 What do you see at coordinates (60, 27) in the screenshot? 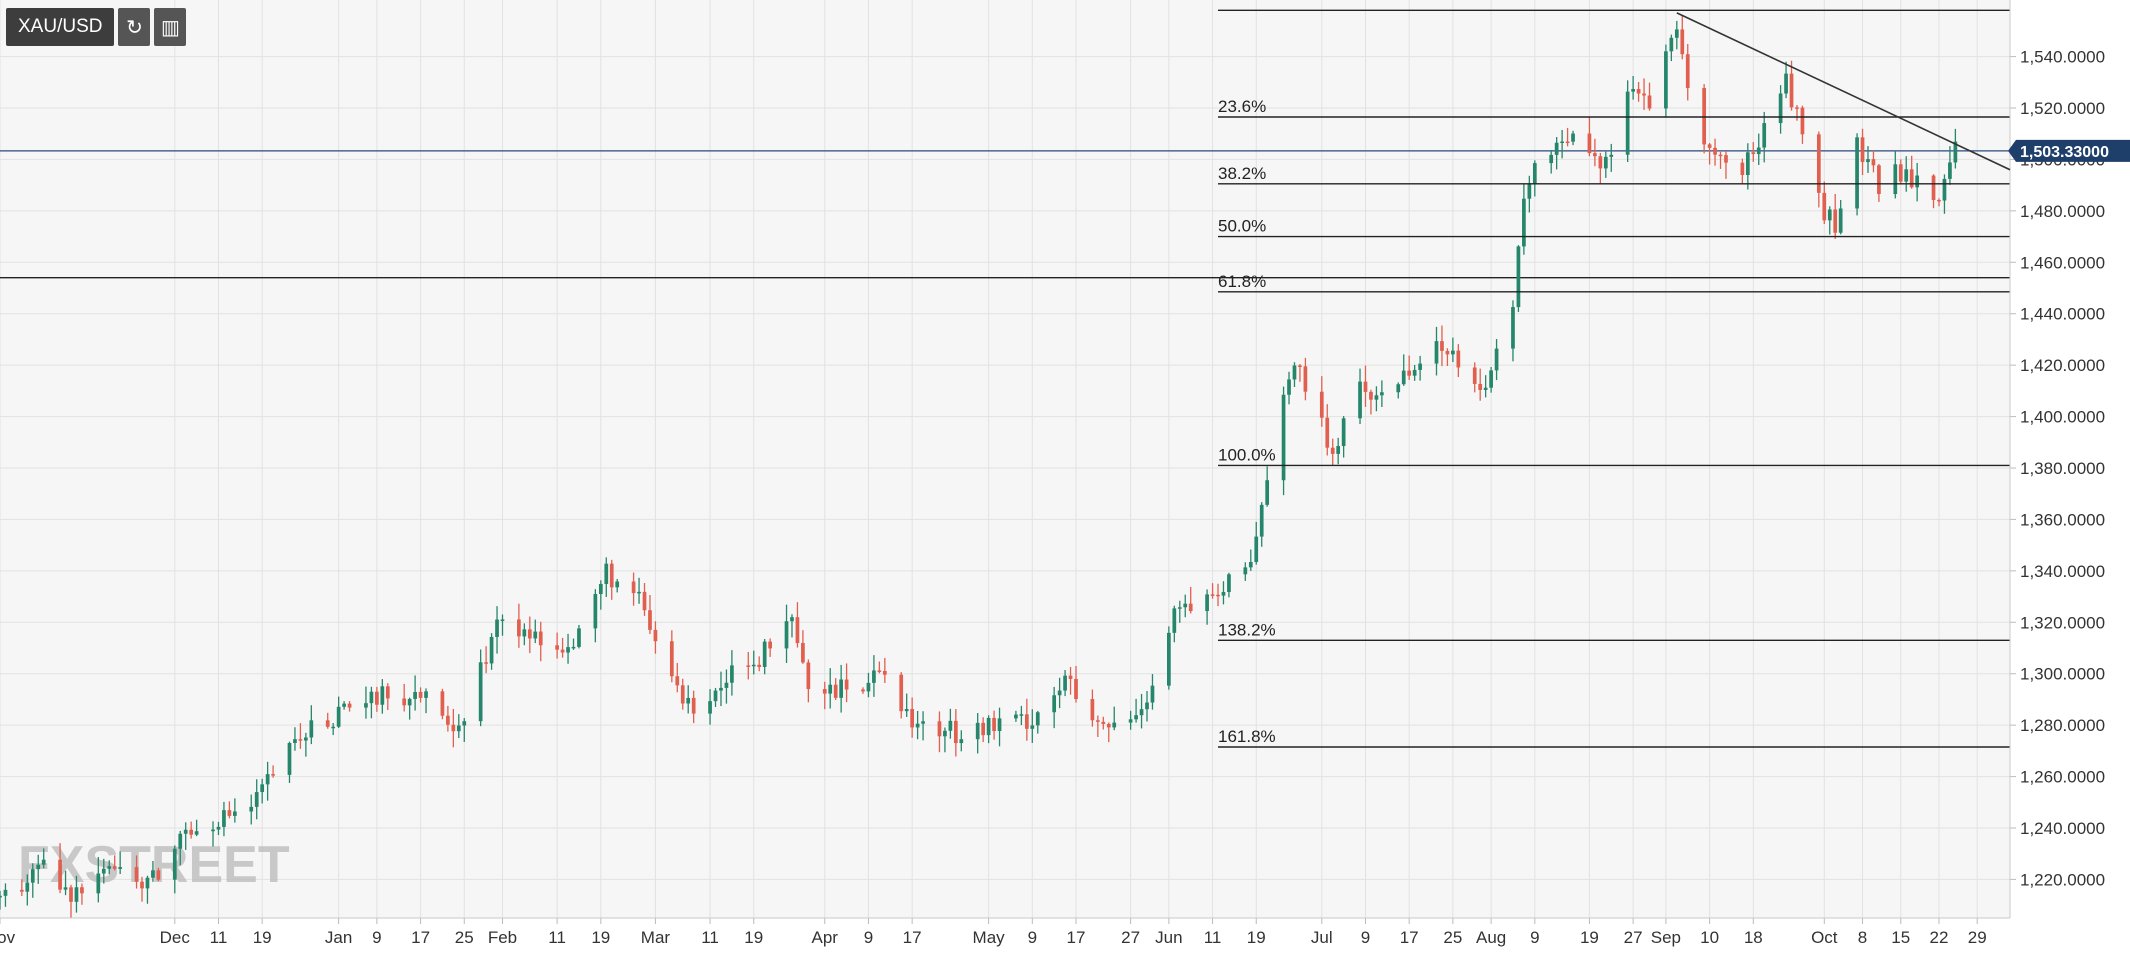
I see `symbol-selector: XAU/USD` at bounding box center [60, 27].